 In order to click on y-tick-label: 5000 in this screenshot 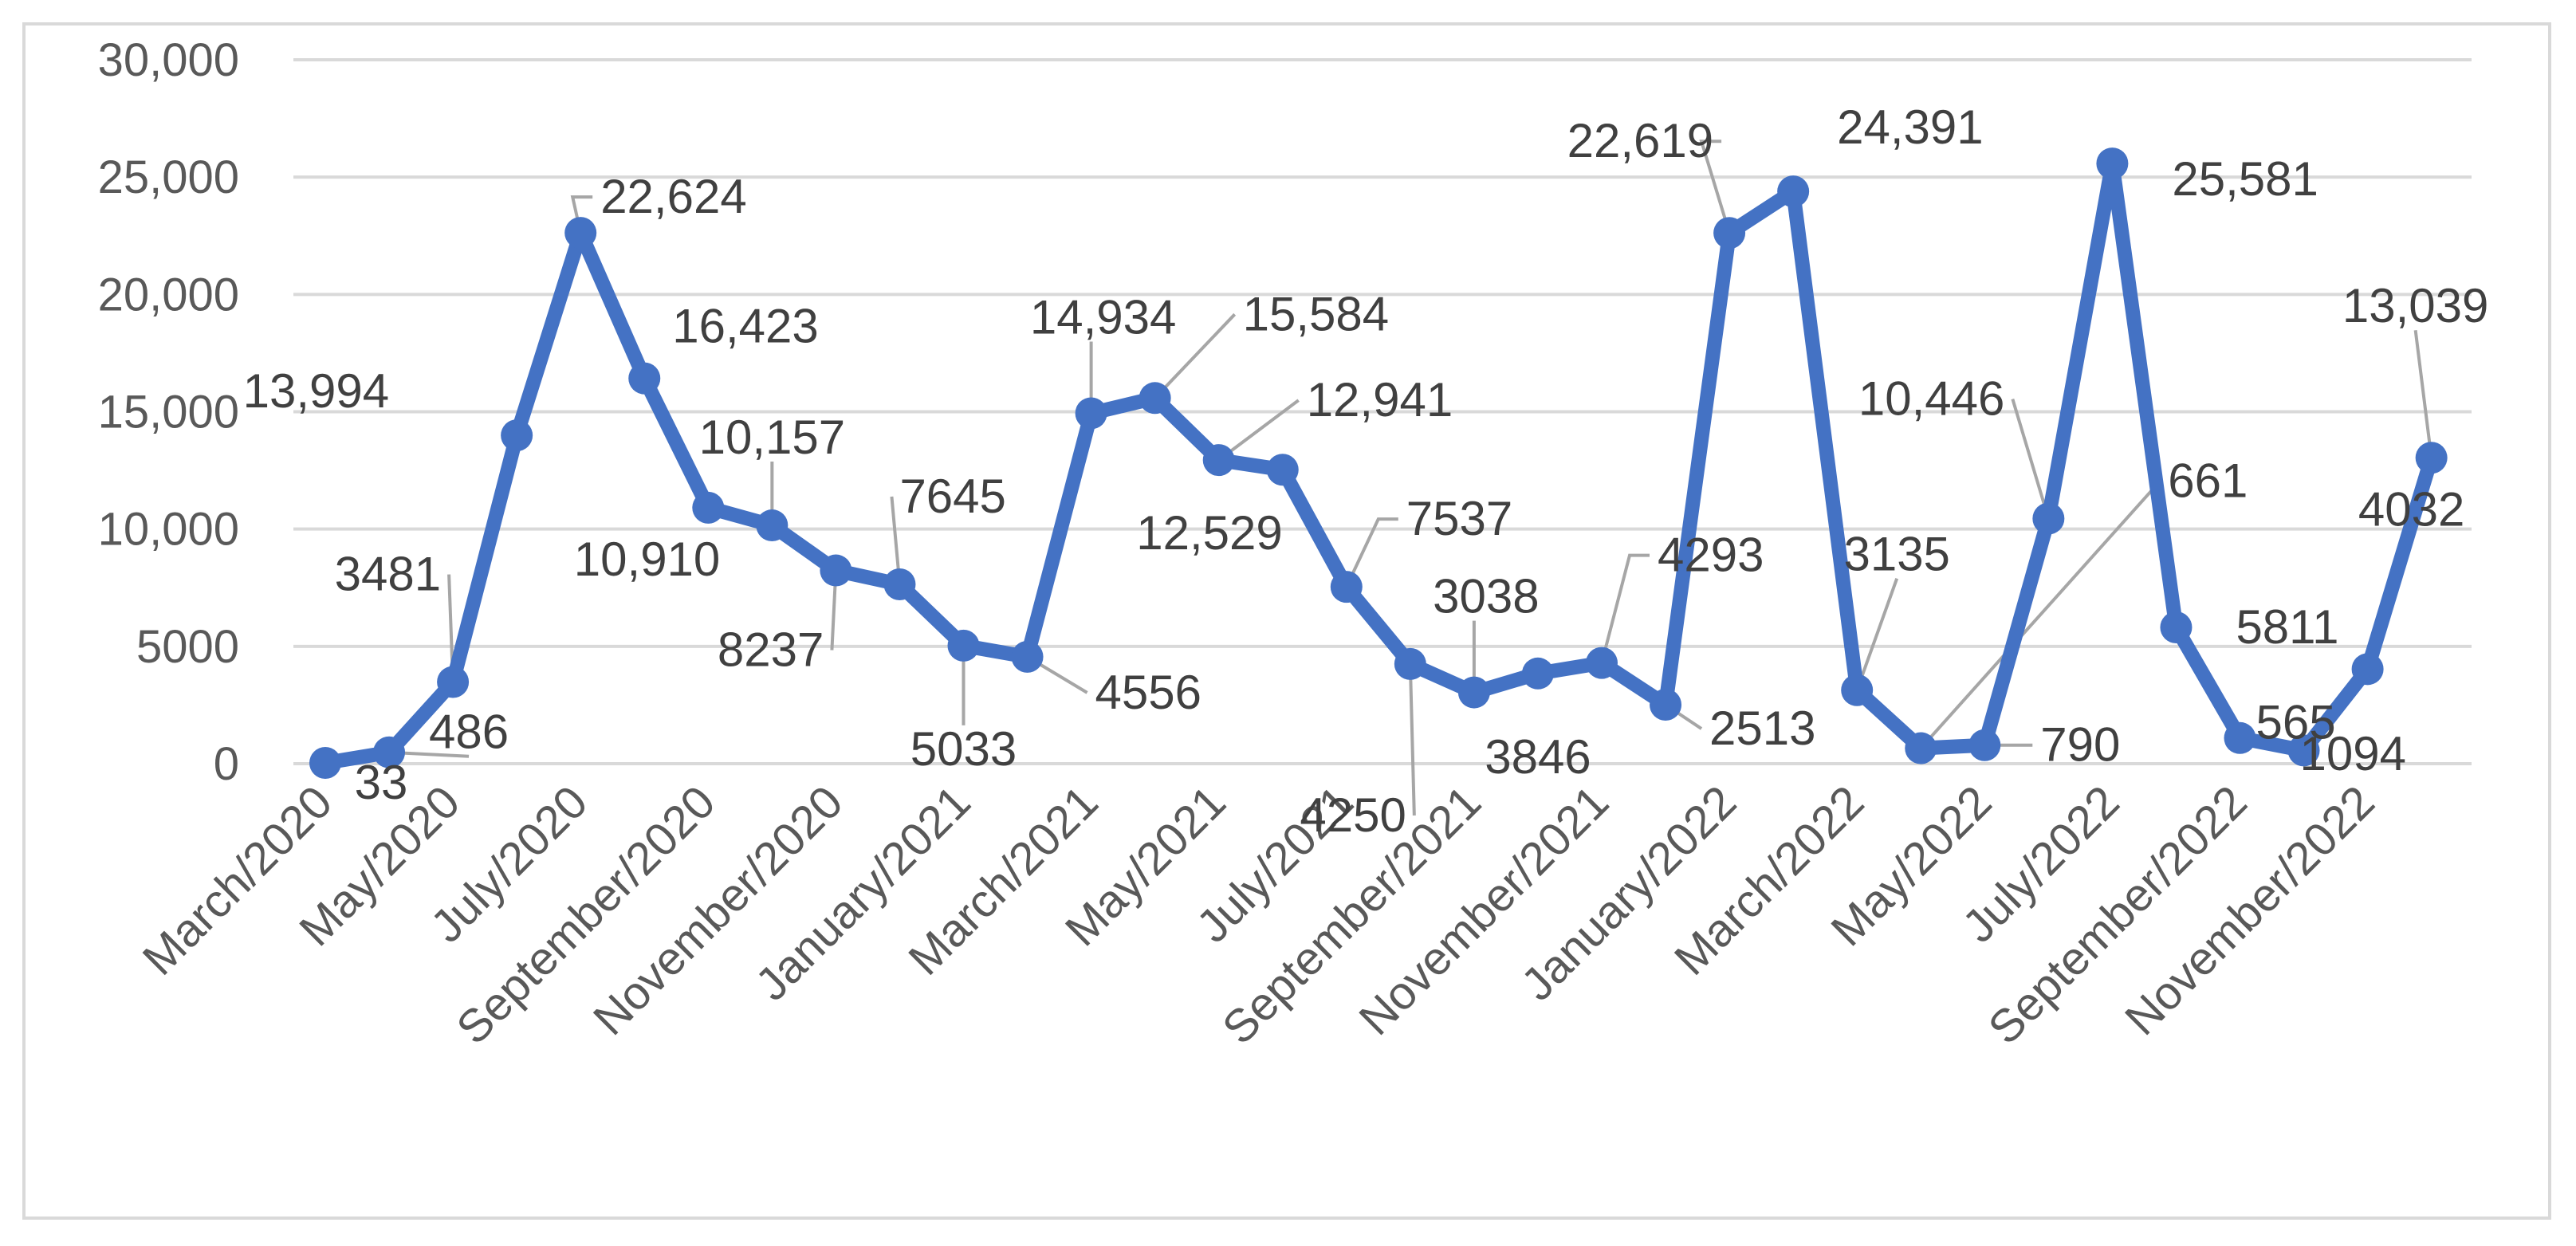, I will do `click(188, 647)`.